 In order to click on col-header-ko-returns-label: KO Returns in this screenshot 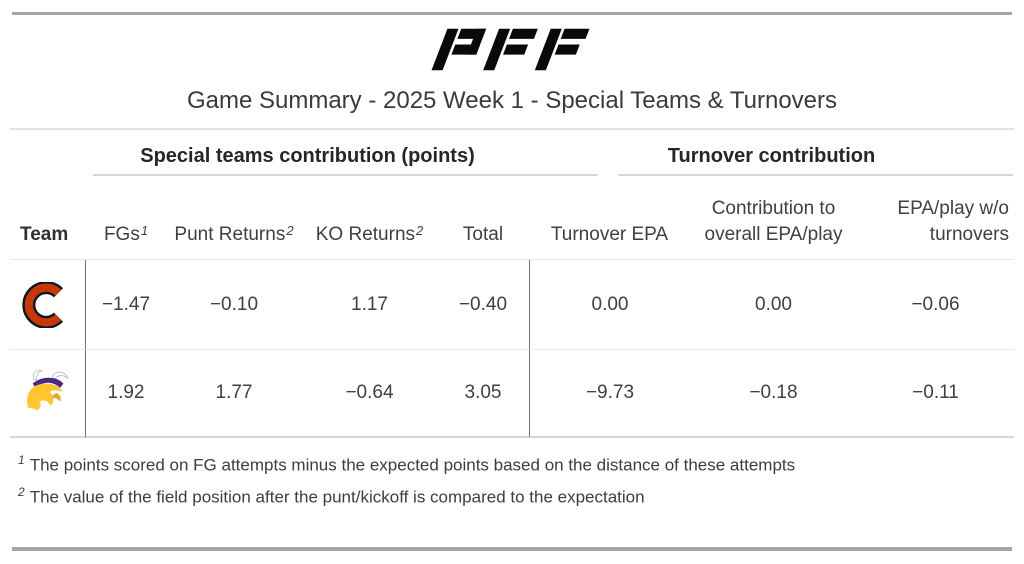, I will do `click(365, 234)`.